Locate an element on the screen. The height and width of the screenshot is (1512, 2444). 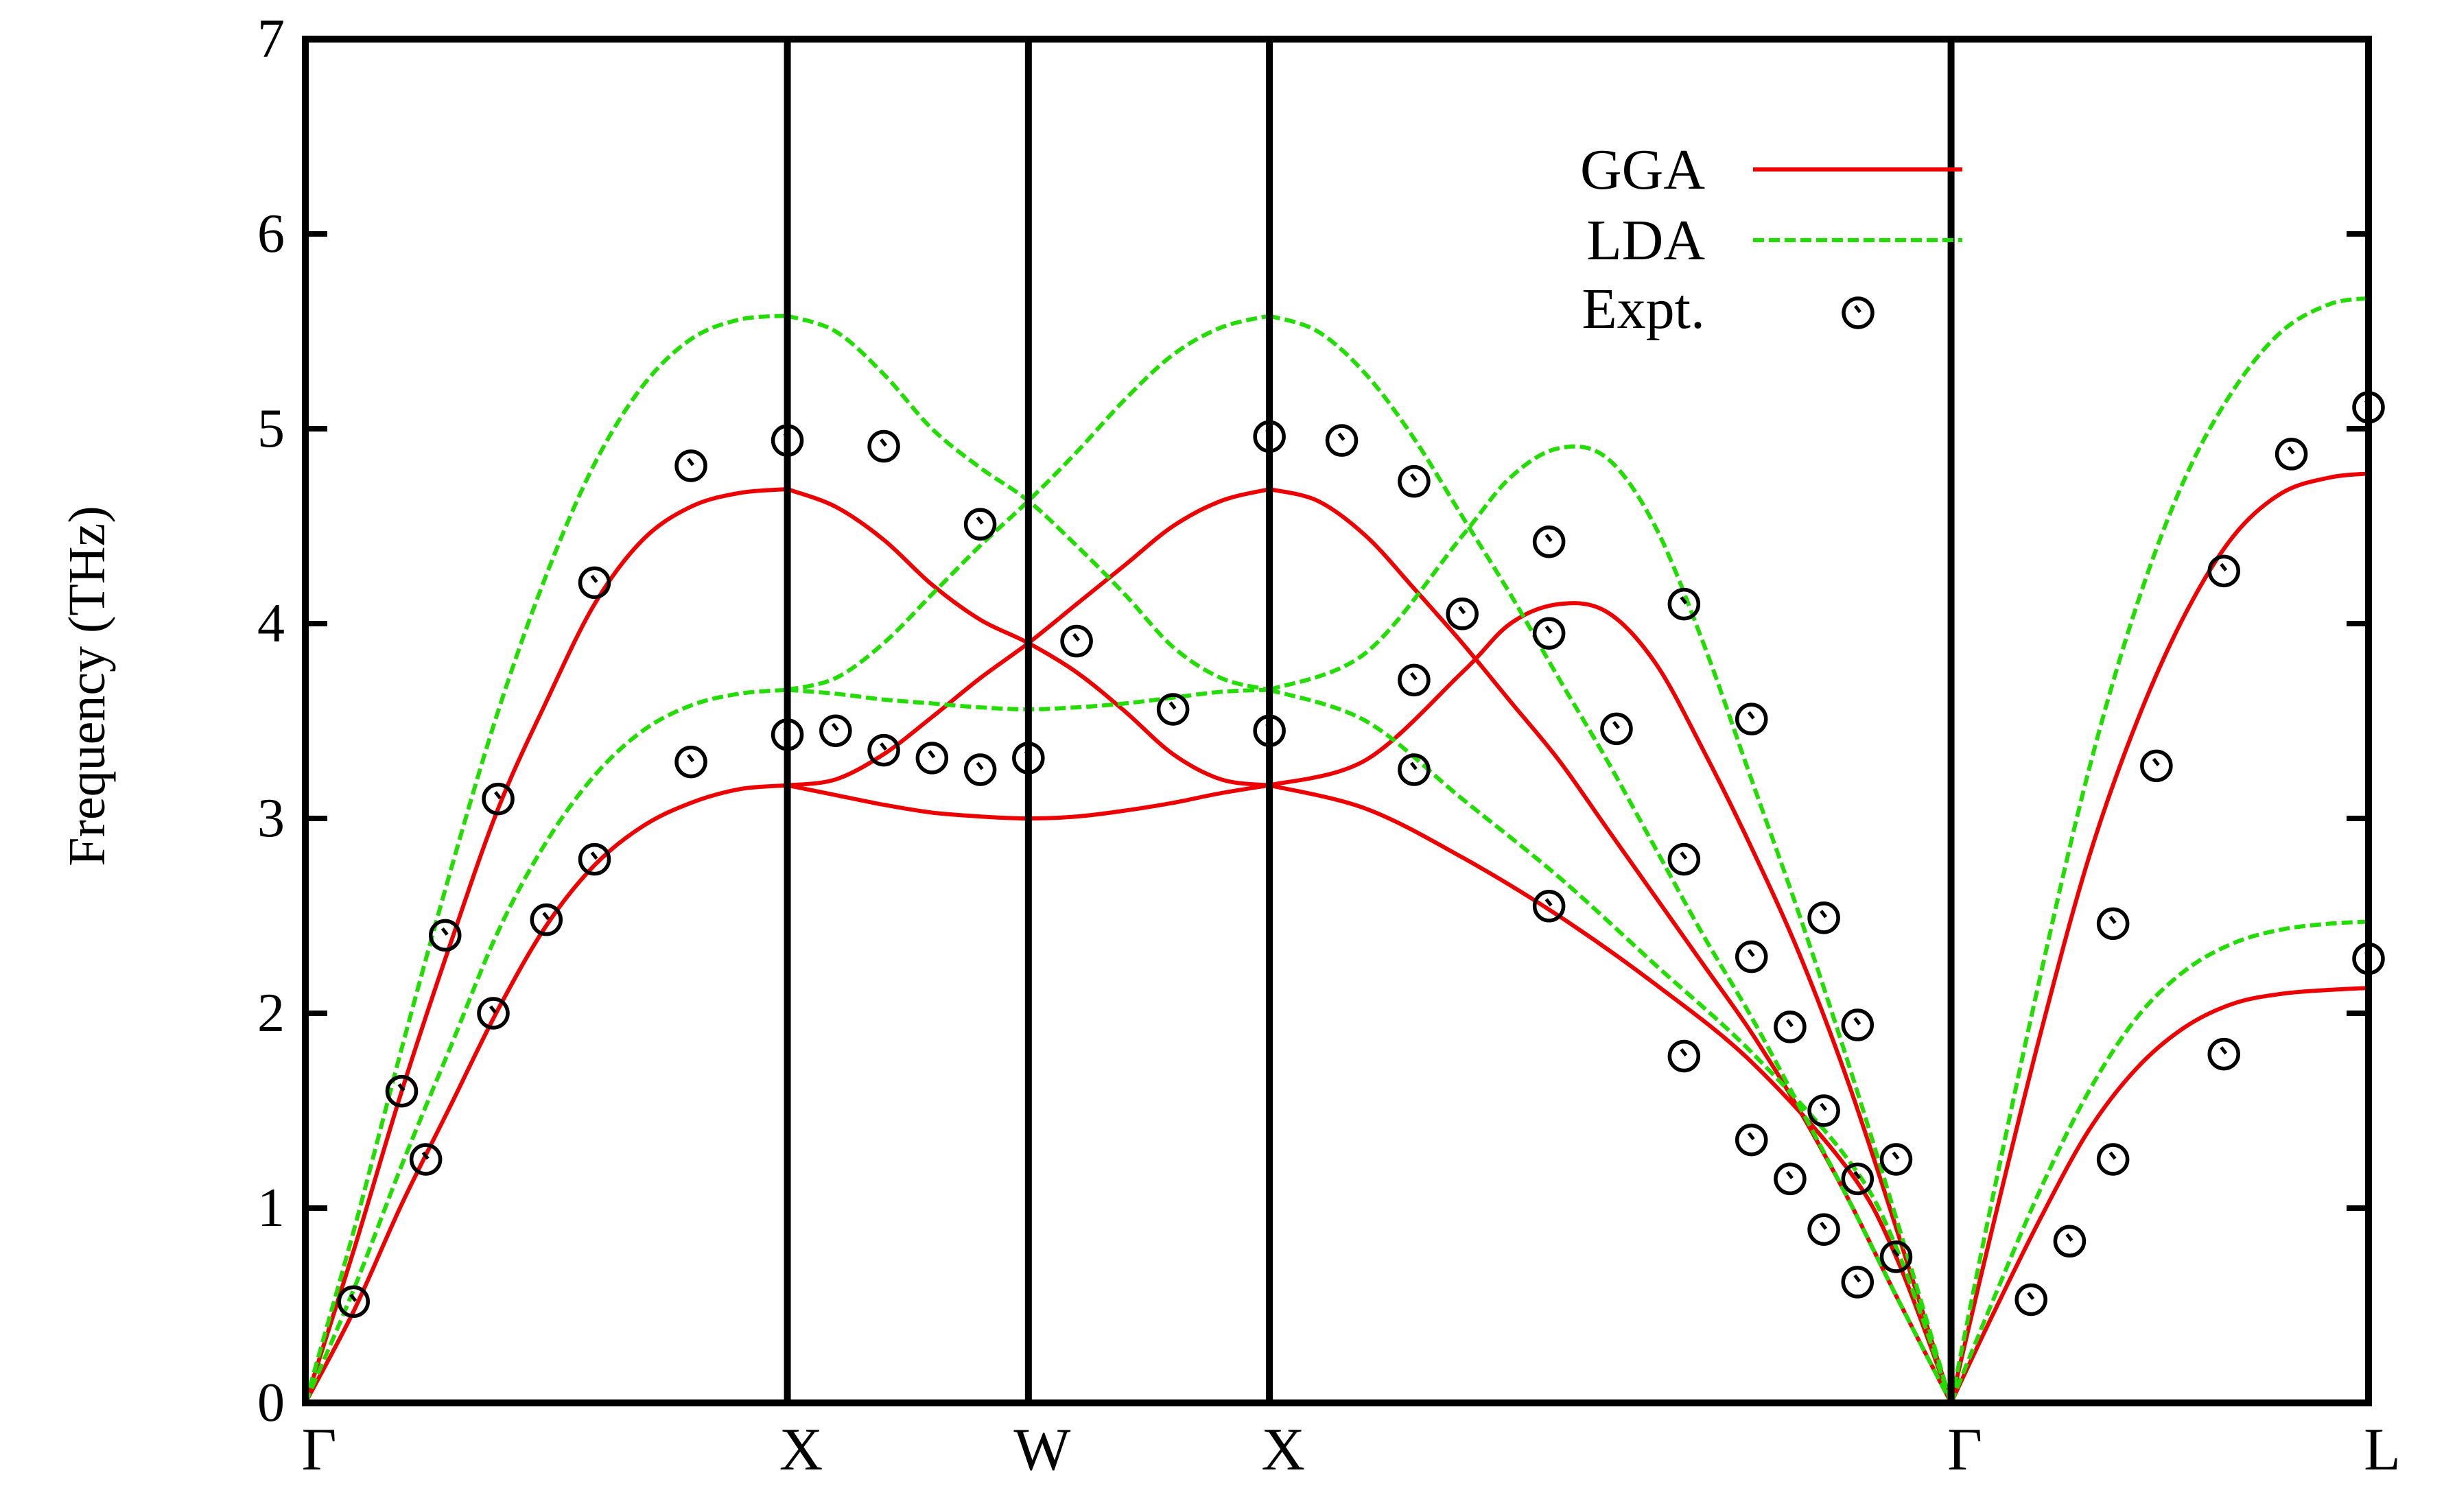
y-tick-label: 7 is located at coordinates (271, 39).